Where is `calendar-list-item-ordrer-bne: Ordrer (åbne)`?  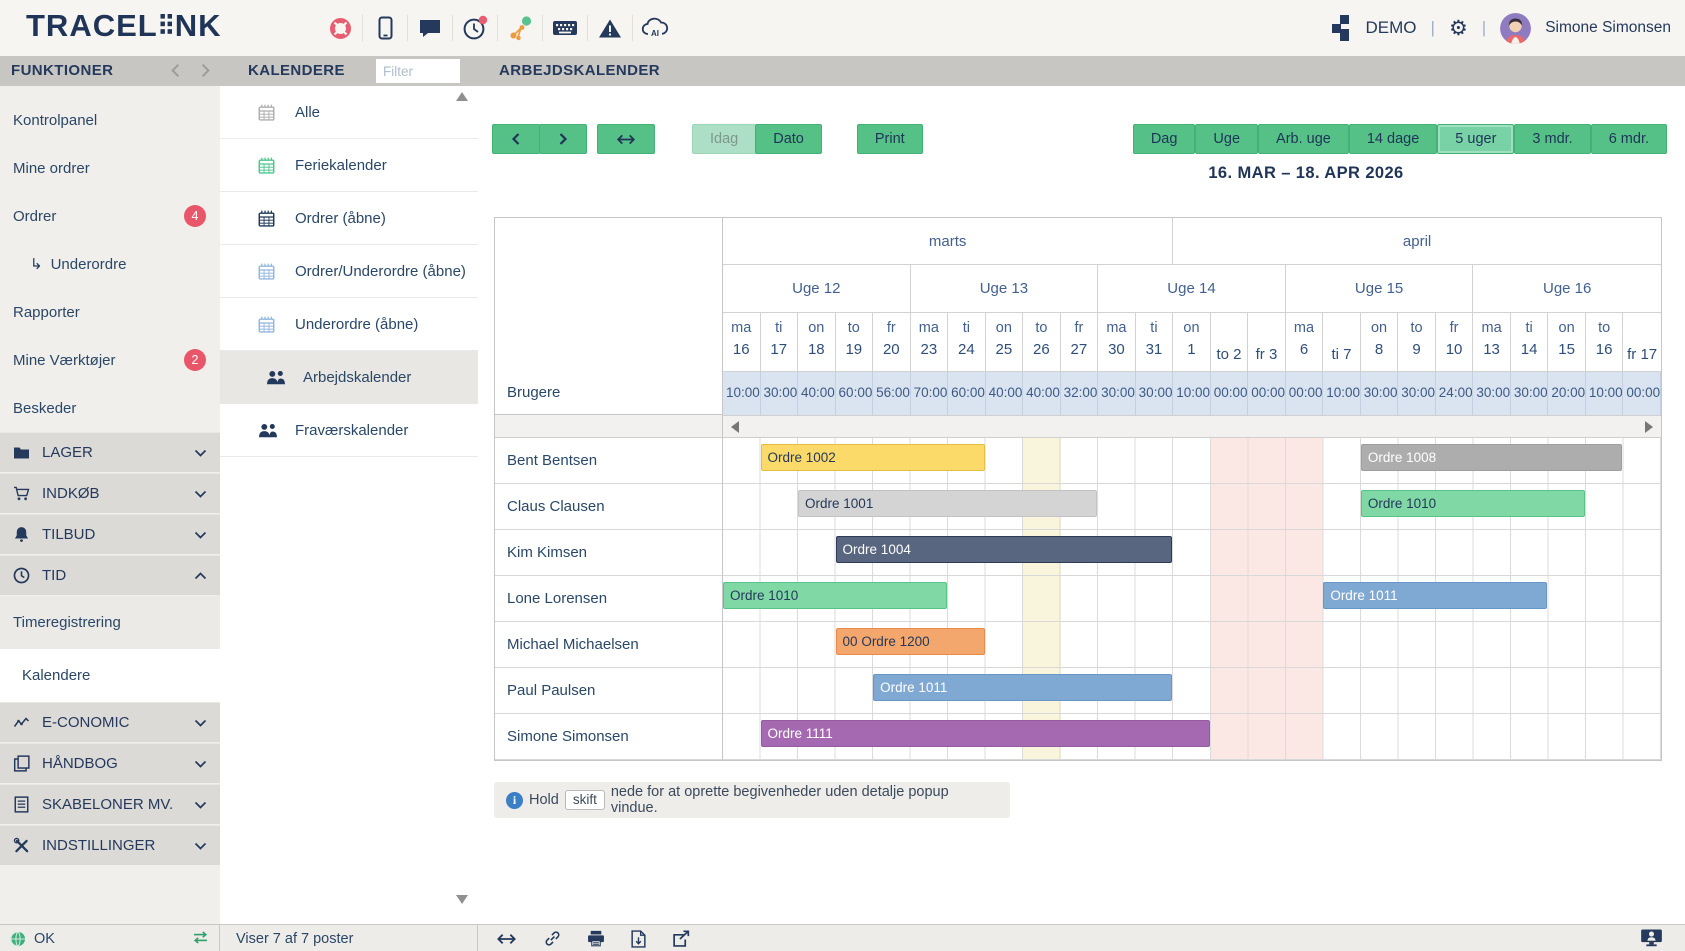
calendar-list-item-ordrer-bne: Ordrer (åbne) is located at coordinates (349, 218).